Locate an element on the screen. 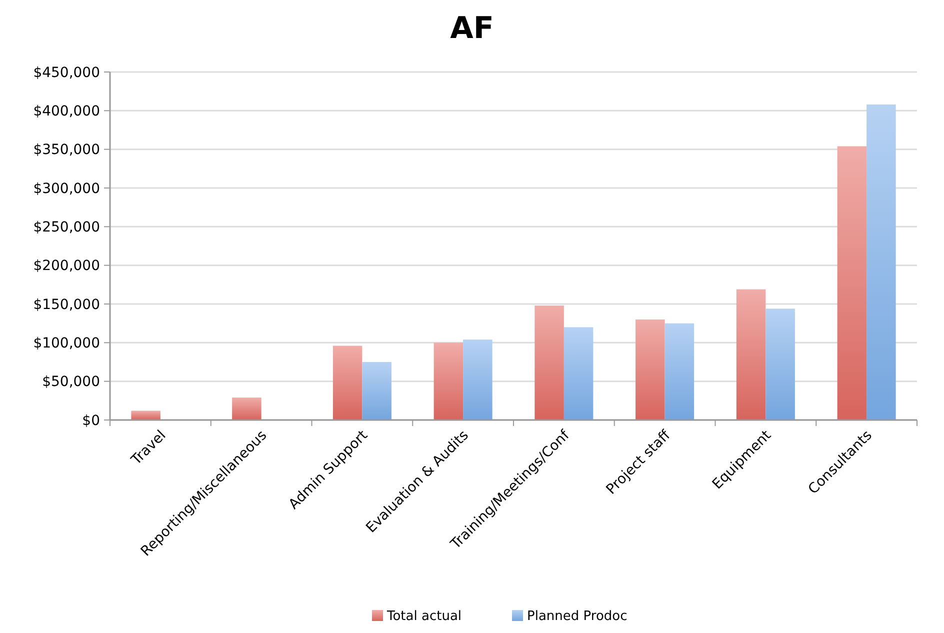  y-tick-label: $450,000 is located at coordinates (66, 72).